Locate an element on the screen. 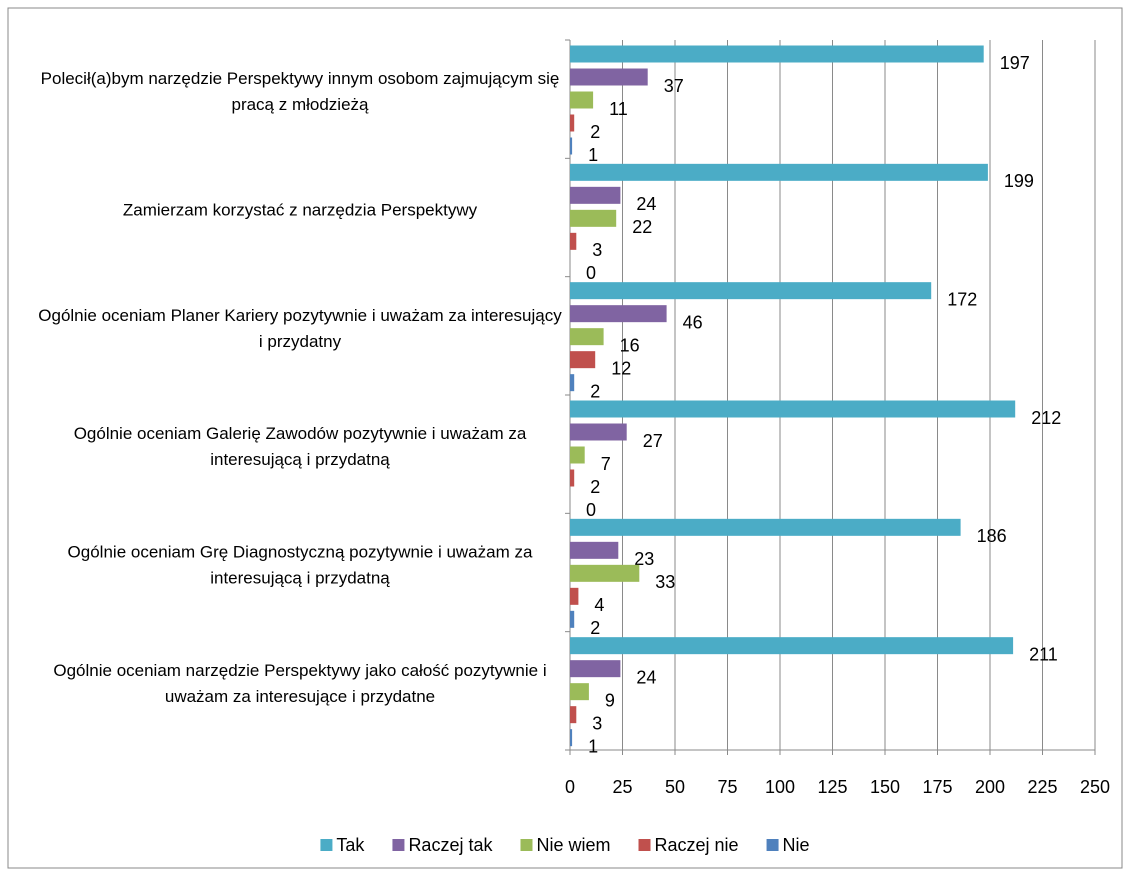  value-label: 7 is located at coordinates (606, 464).